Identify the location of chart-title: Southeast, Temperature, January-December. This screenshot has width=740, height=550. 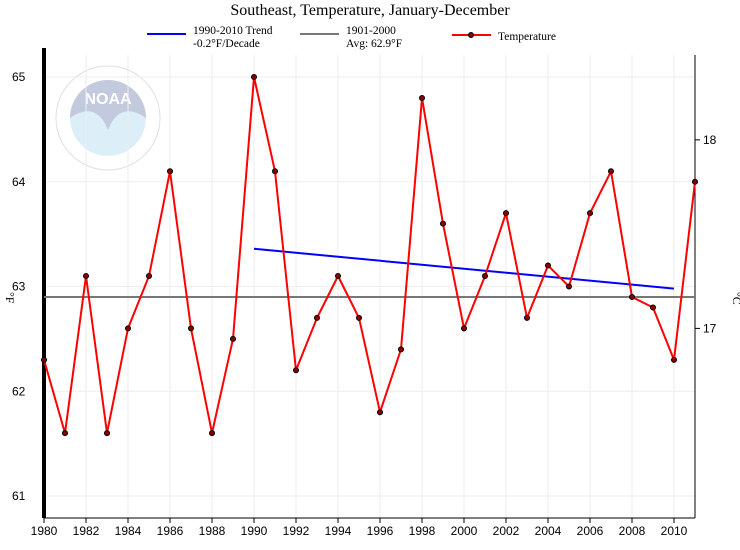
(370, 10).